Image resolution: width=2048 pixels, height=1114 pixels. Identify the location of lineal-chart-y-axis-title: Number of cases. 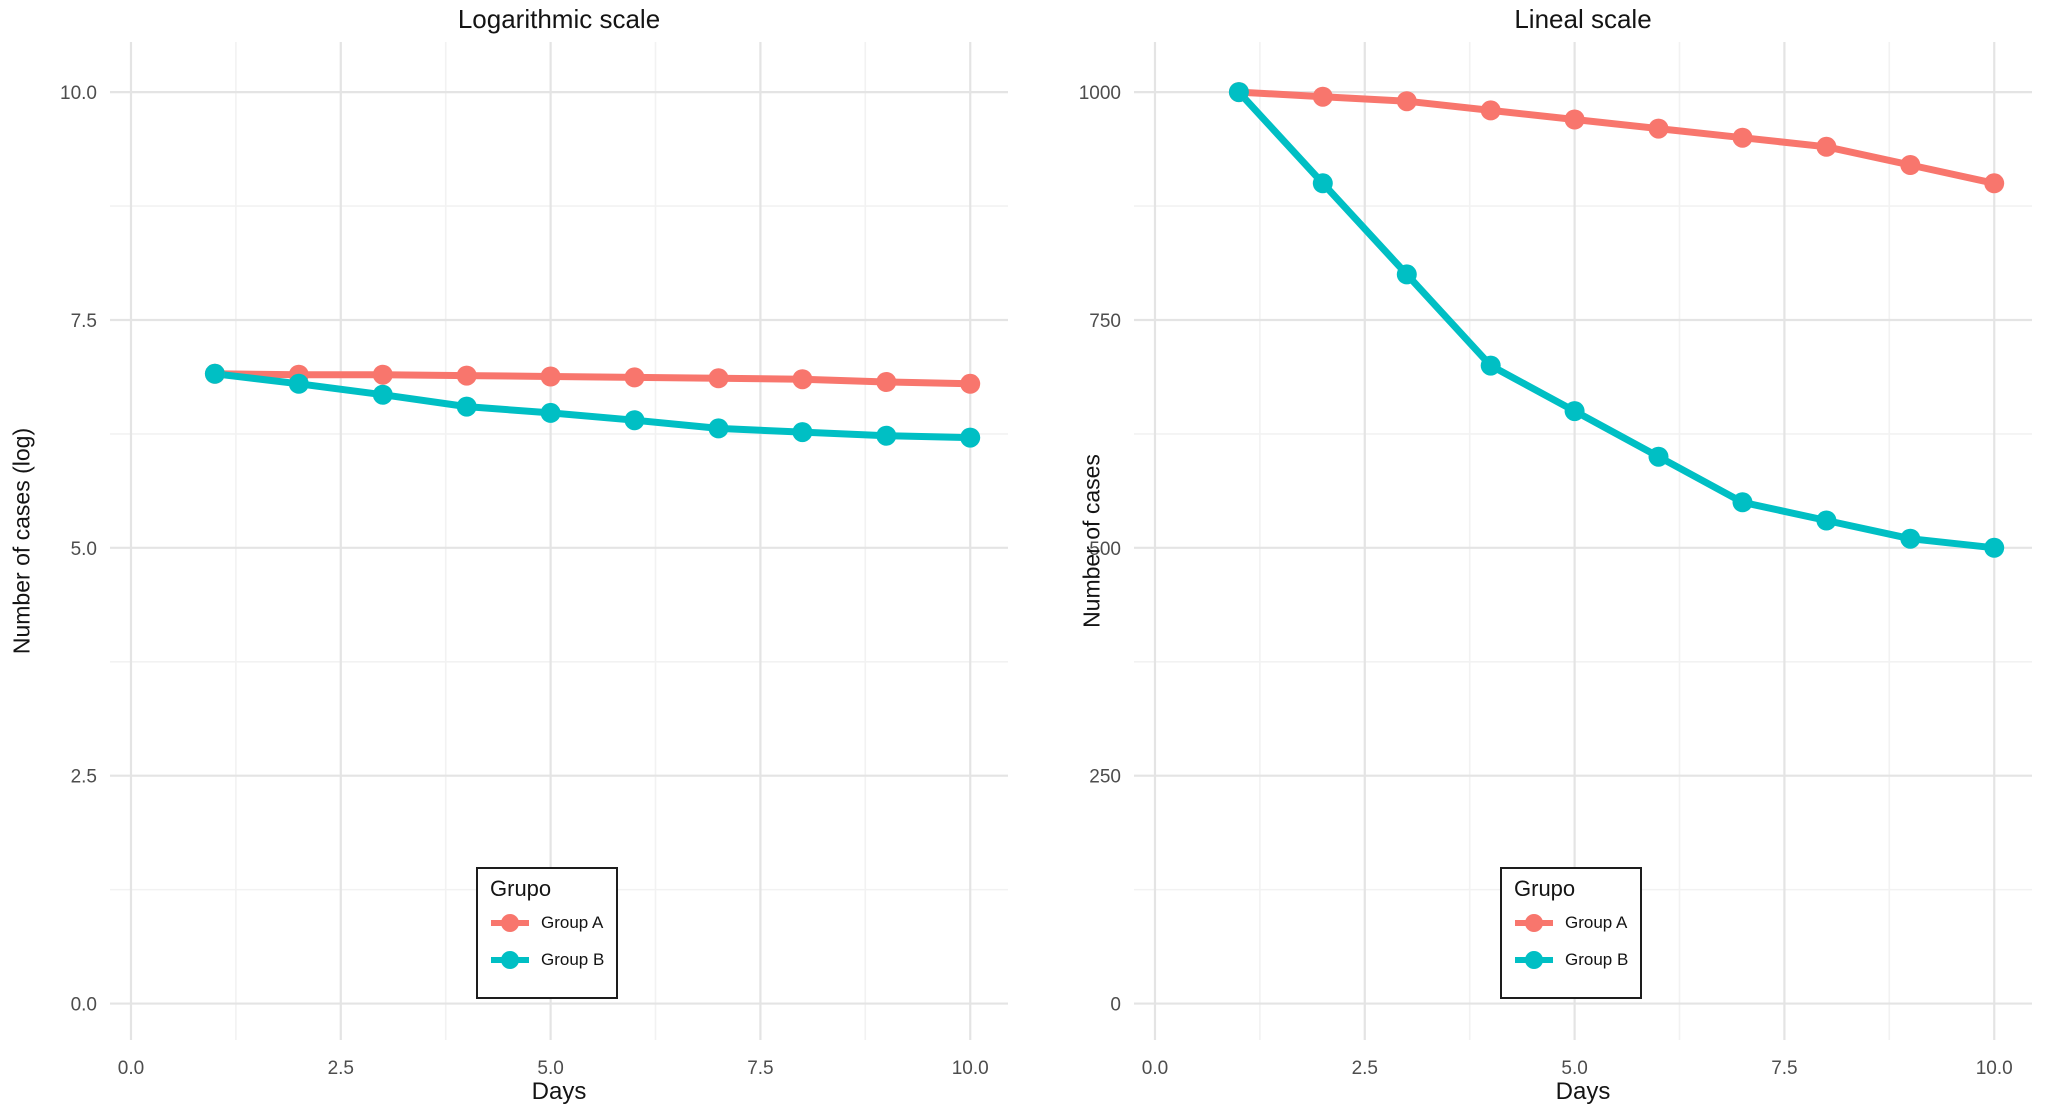
(1091, 541).